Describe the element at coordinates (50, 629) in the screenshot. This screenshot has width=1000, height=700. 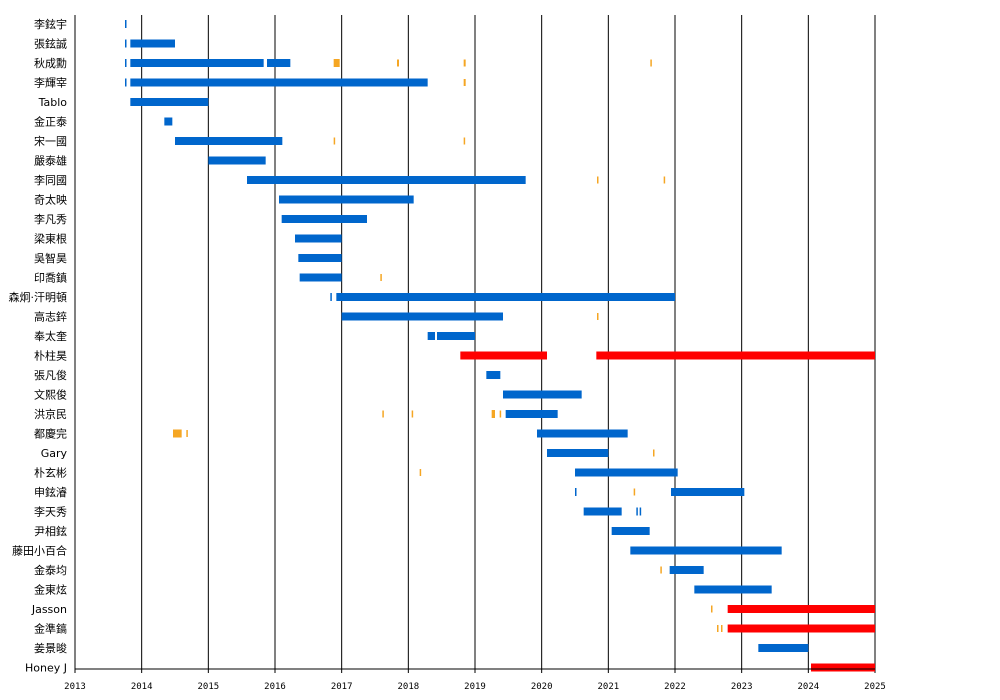
I see `row-label: 金準鎬` at that location.